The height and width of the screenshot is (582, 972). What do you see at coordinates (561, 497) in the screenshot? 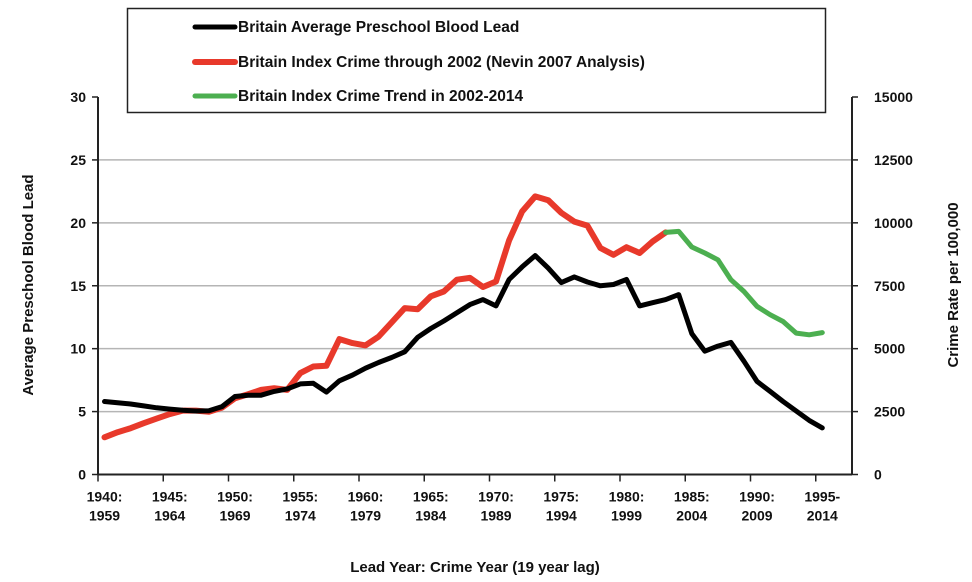
I see `x-tick-label-line: 1975:` at bounding box center [561, 497].